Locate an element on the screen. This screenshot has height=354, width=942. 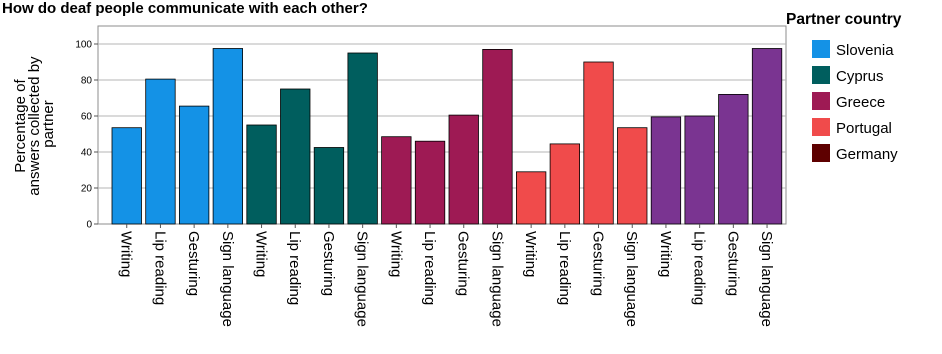
legend-item-label: Greece is located at coordinates (860, 102).